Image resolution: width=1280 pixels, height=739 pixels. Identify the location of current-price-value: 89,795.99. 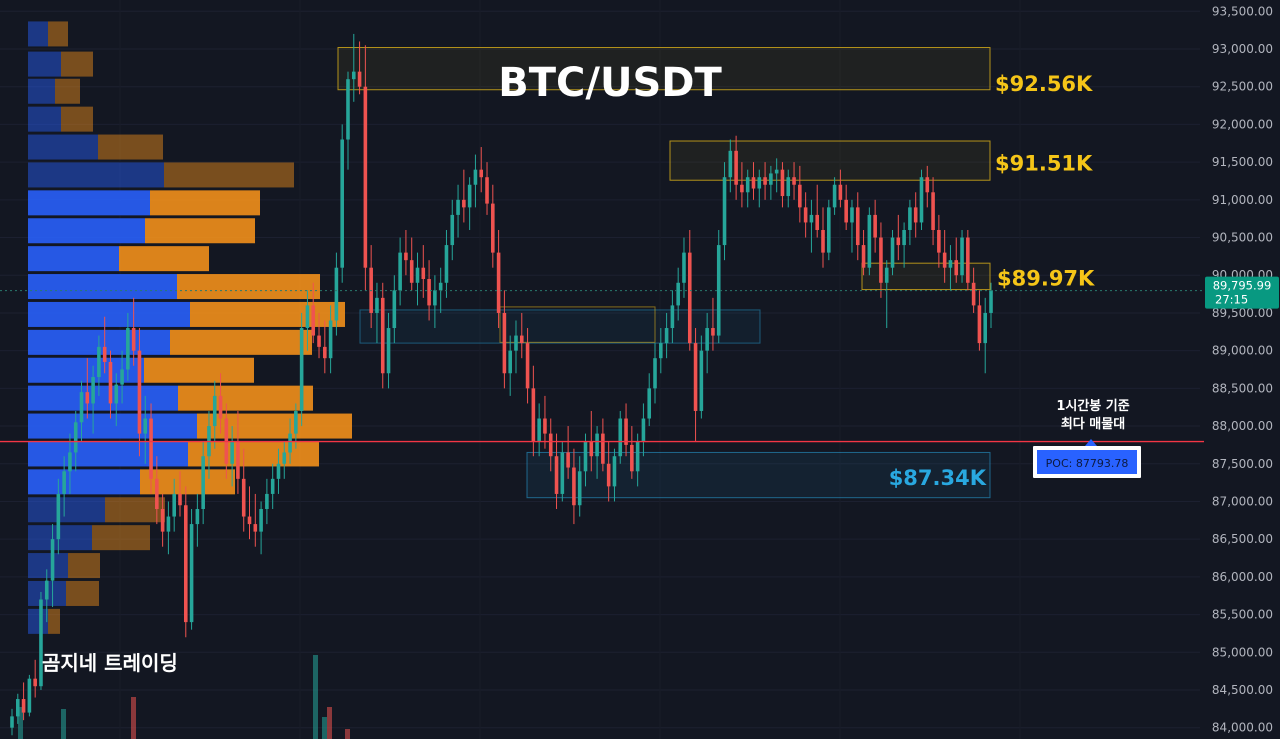
(1242, 286).